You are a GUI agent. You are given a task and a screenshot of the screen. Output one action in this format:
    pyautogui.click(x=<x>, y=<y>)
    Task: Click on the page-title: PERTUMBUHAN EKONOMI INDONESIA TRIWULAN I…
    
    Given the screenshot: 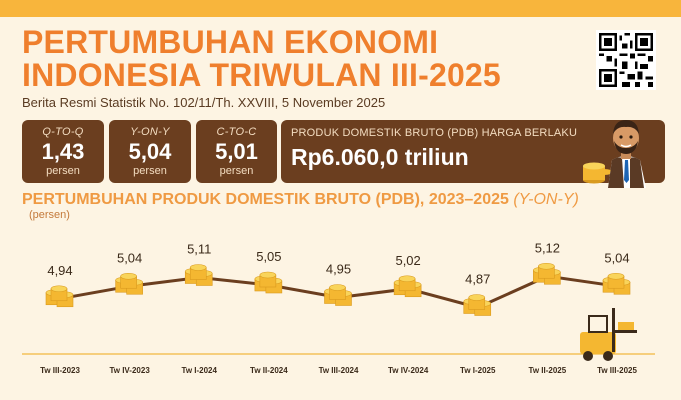 What is the action you would take?
    pyautogui.click(x=307, y=59)
    